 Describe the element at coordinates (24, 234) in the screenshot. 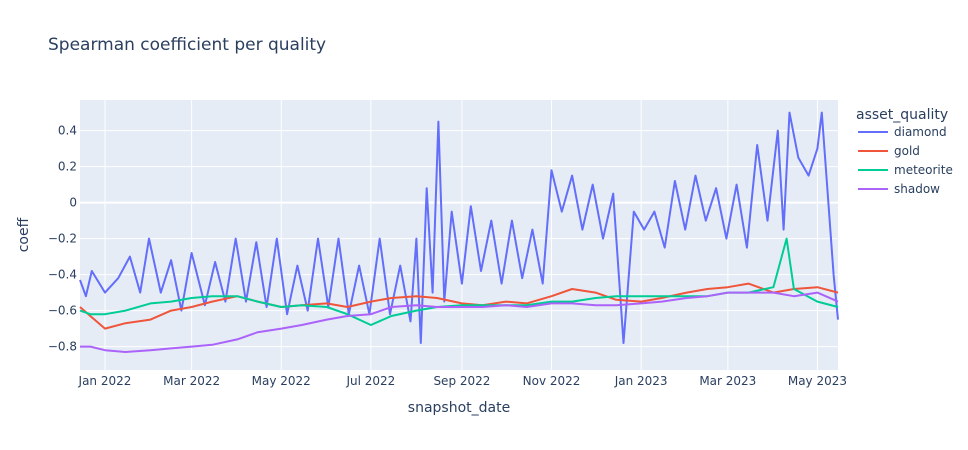

I see `y-axis-title: coeff` at that location.